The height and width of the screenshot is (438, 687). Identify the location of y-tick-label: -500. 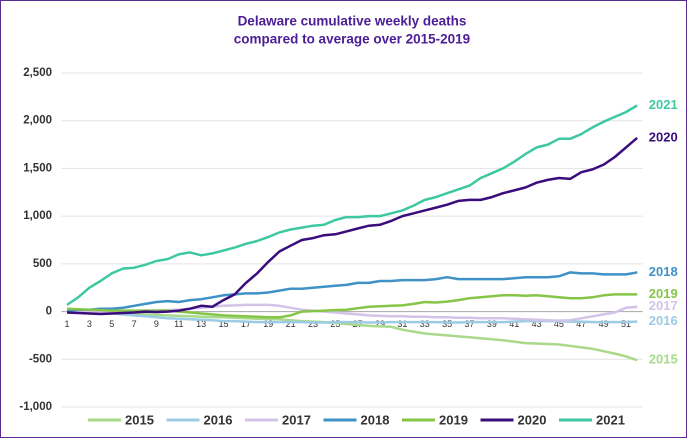
(40, 359).